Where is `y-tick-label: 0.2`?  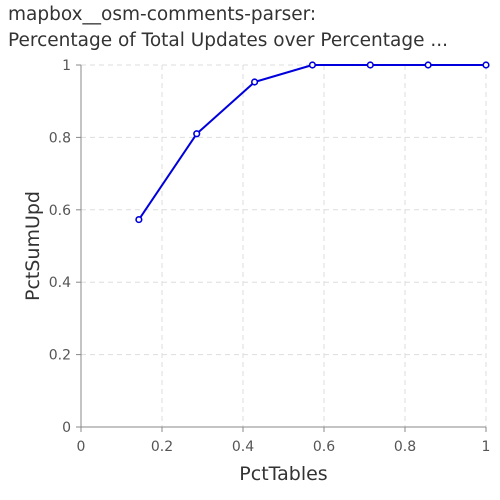 y-tick-label: 0.2 is located at coordinates (60, 356).